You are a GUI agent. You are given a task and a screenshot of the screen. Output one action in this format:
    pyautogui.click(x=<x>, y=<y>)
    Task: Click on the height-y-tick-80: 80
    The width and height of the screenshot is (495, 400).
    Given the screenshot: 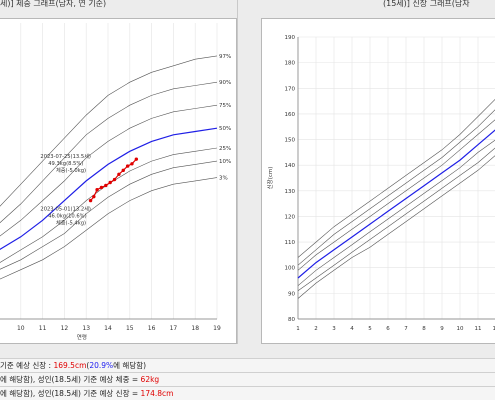 What is the action you would take?
    pyautogui.click(x=291, y=320)
    